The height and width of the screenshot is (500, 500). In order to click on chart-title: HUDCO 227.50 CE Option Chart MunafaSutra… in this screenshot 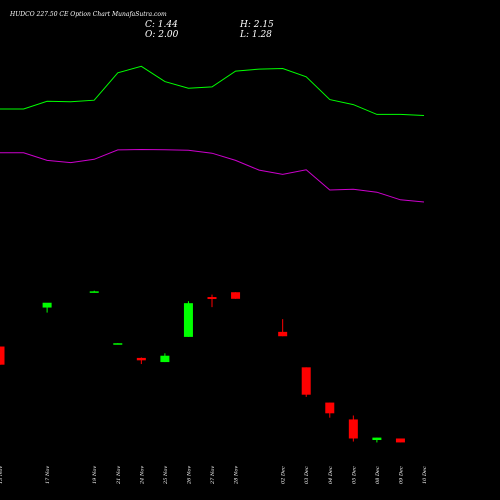, I will do `click(88, 14)`.